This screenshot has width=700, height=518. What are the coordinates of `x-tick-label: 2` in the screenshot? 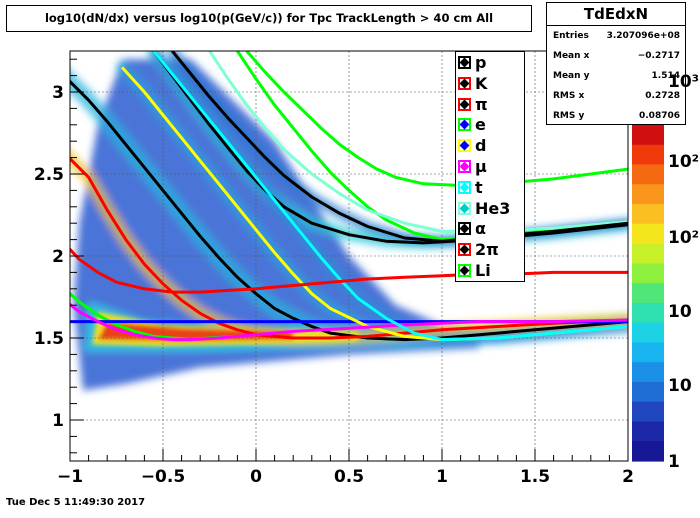 It's located at (628, 477).